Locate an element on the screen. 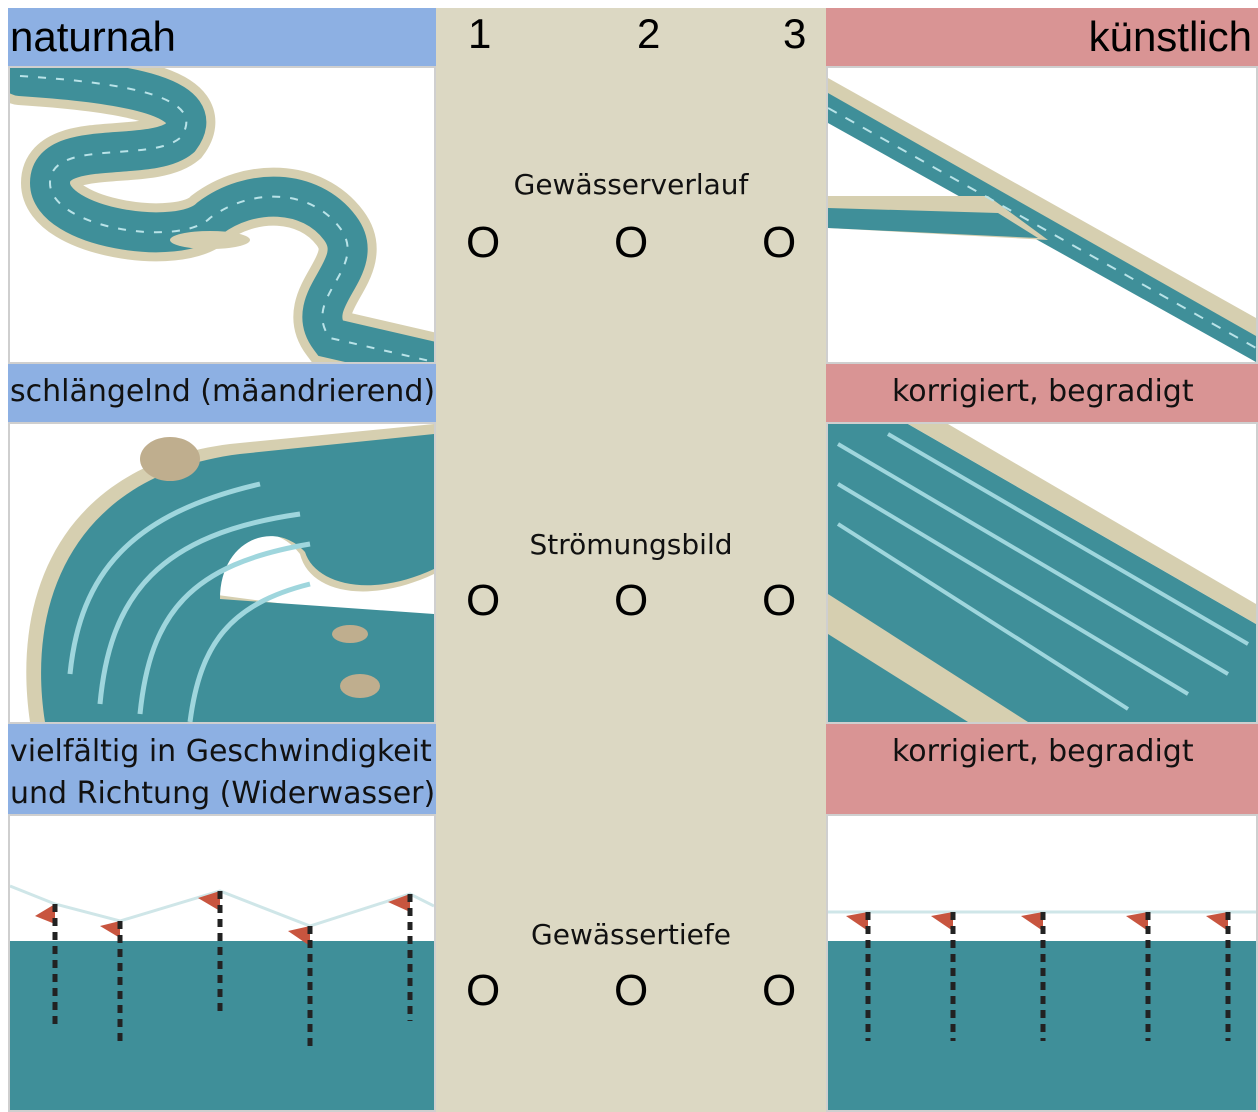 Image resolution: width=1258 pixels, height=1112 pixels. scale-3: 3 is located at coordinates (795, 33).